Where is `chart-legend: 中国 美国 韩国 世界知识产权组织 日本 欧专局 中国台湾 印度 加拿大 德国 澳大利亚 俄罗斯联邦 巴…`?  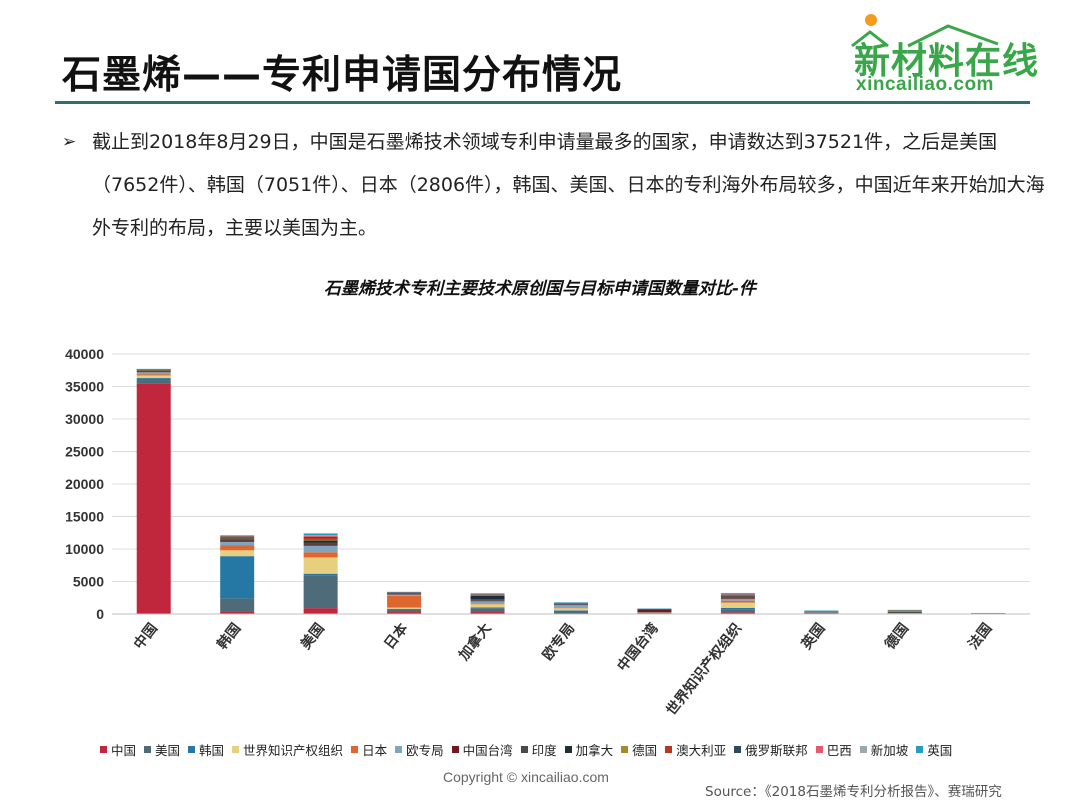 chart-legend: 中国 美国 韩国 世界知识产权组织 日本 欧专局 中国台湾 印度 加拿大 德国 澳大利亚 俄罗斯联邦 巴… is located at coordinates (550, 749).